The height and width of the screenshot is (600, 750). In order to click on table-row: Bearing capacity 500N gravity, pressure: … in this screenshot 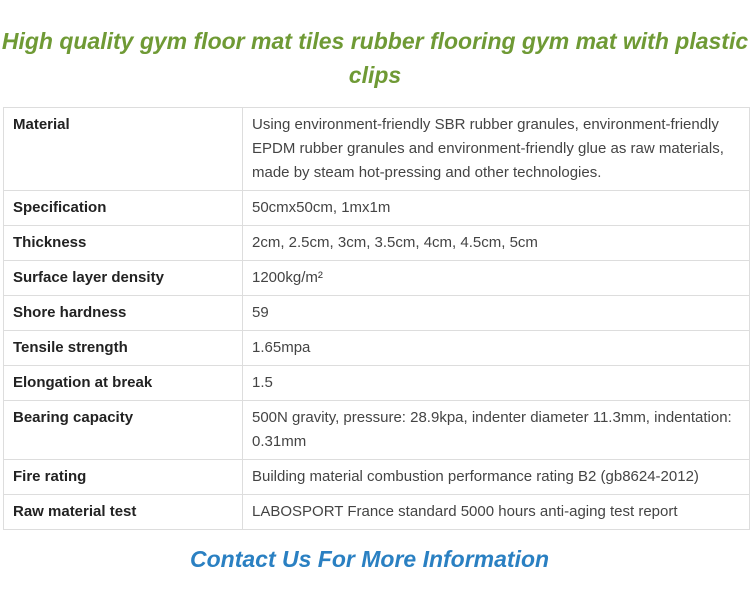, I will do `click(376, 430)`.